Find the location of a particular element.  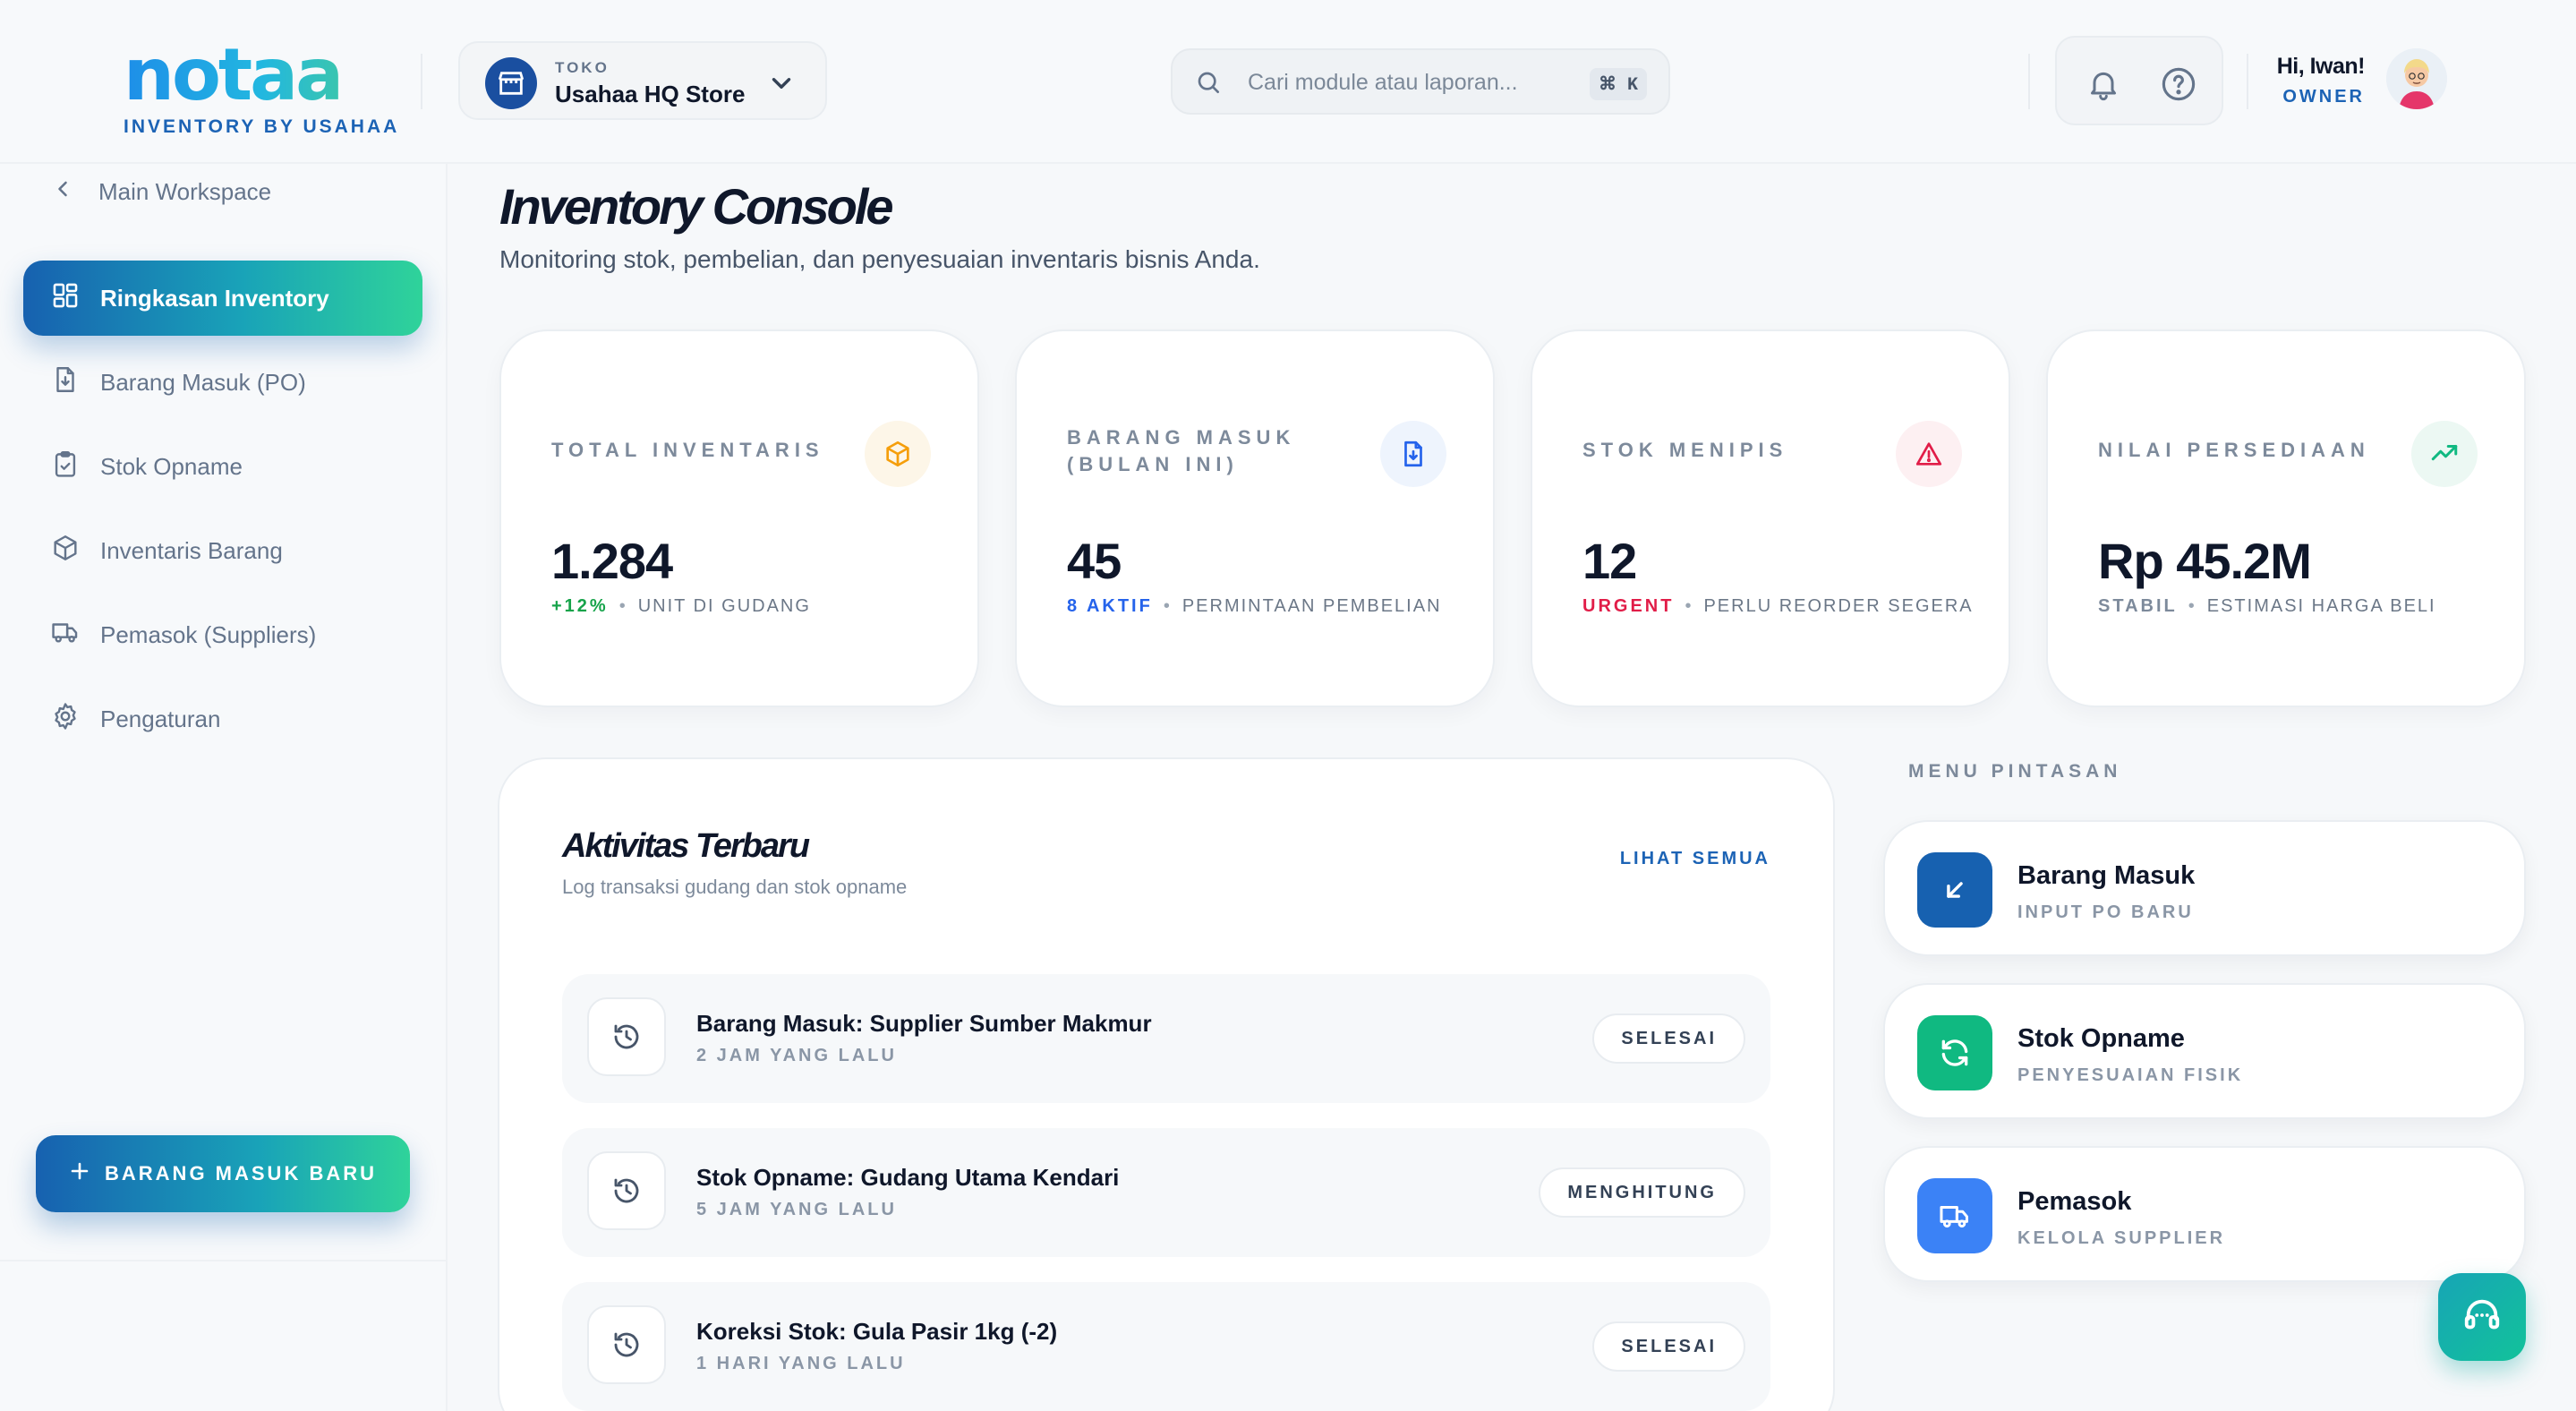

stat-caption: UNIT DI GUDANG is located at coordinates (724, 606).